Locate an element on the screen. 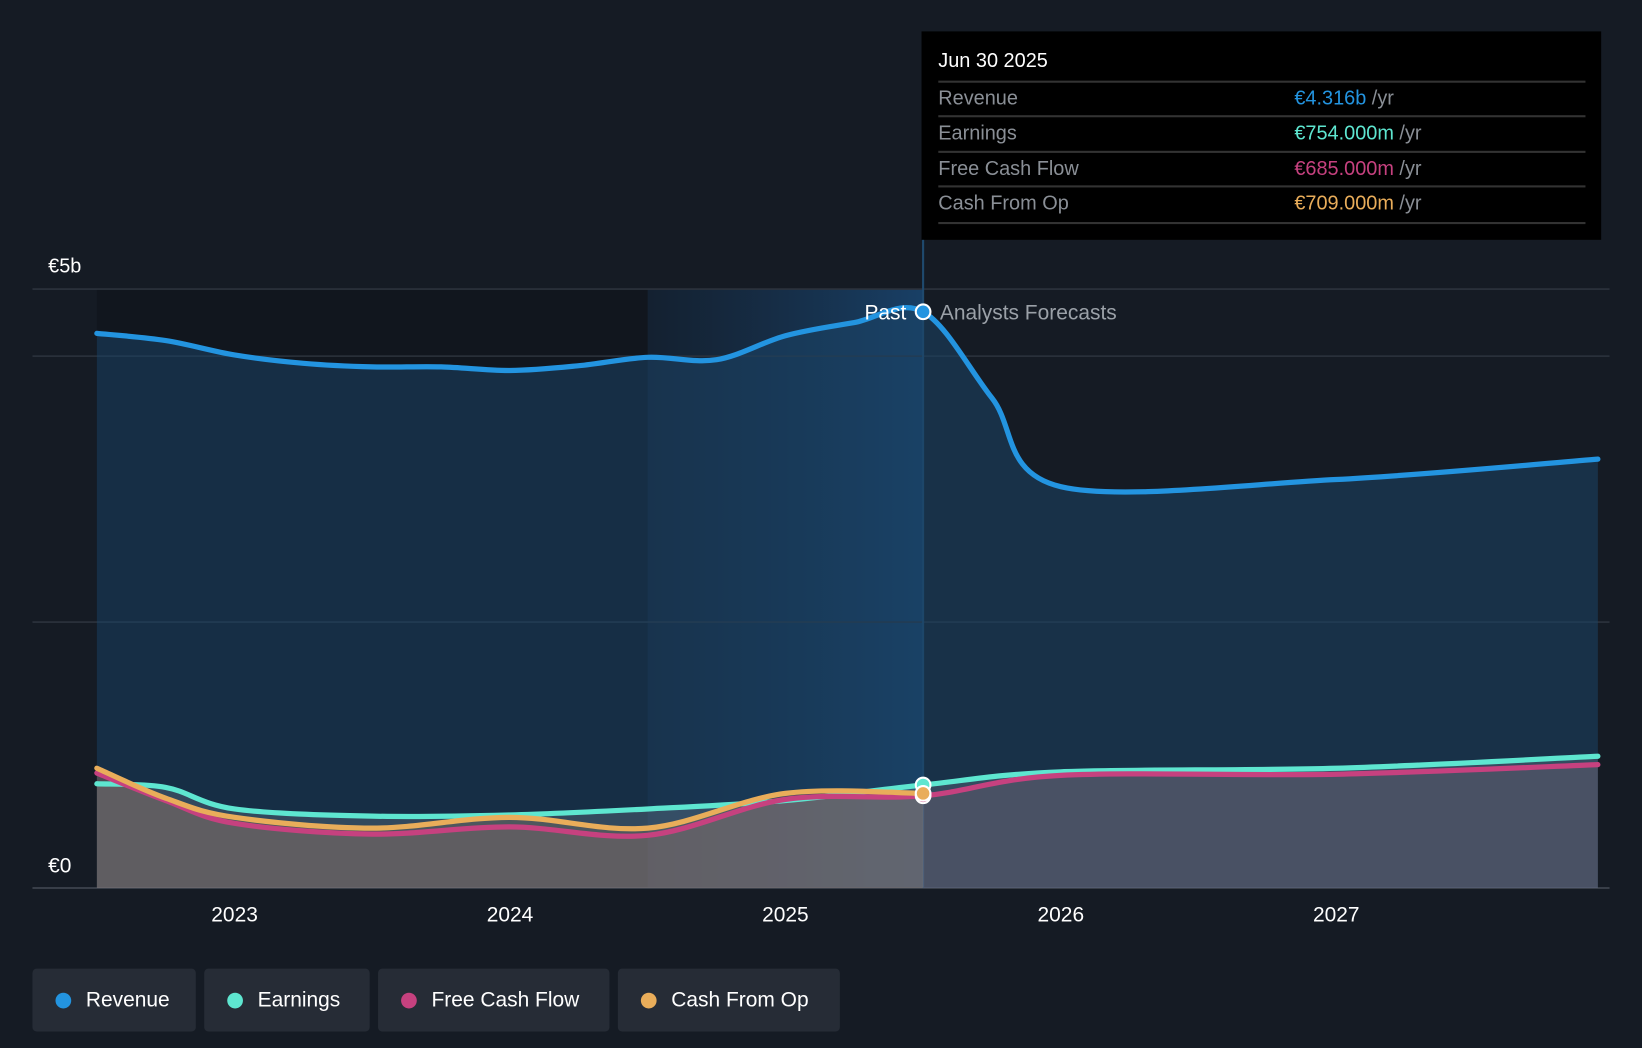 The image size is (1642, 1048). x-tick-label: 2025 is located at coordinates (785, 915).